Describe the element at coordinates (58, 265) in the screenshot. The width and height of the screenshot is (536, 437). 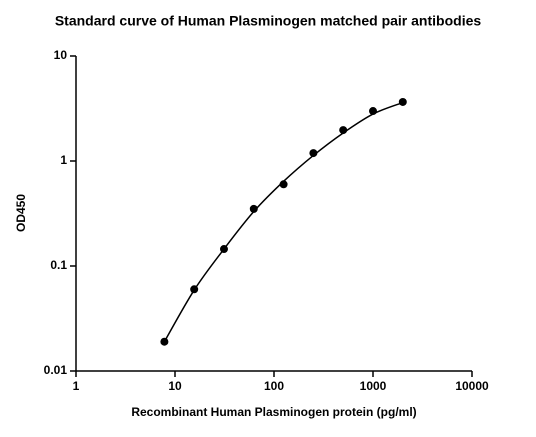
I see `y-tick-label: 0.1` at that location.